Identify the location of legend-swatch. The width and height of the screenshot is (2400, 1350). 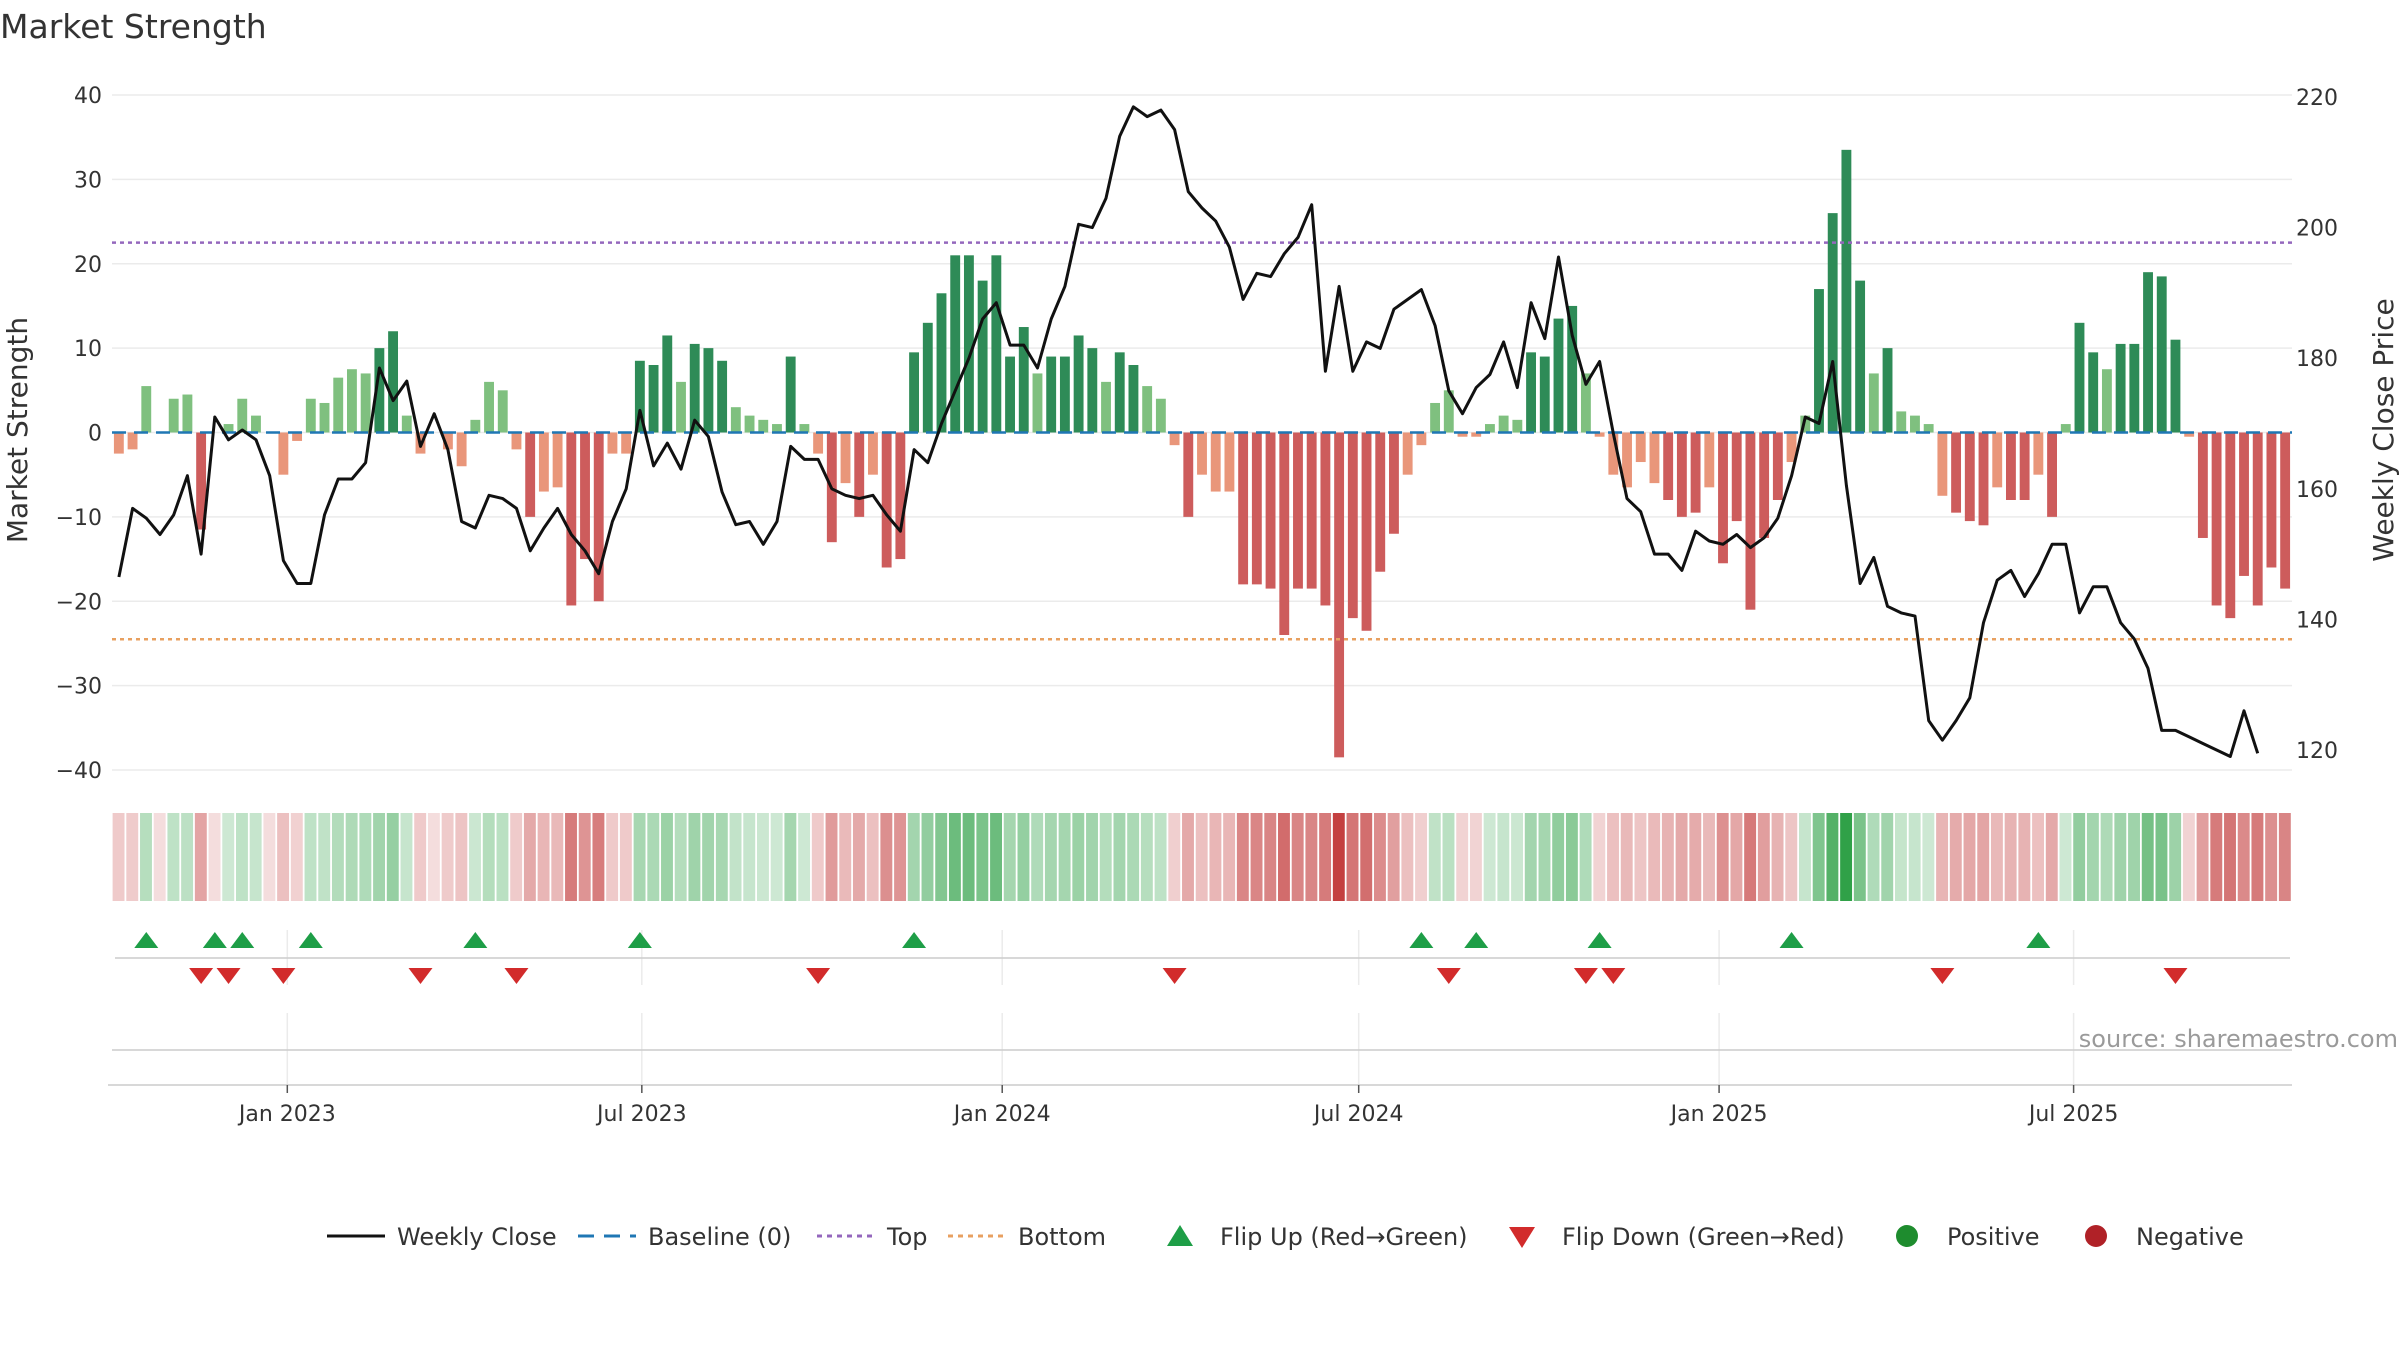
(1907, 1236).